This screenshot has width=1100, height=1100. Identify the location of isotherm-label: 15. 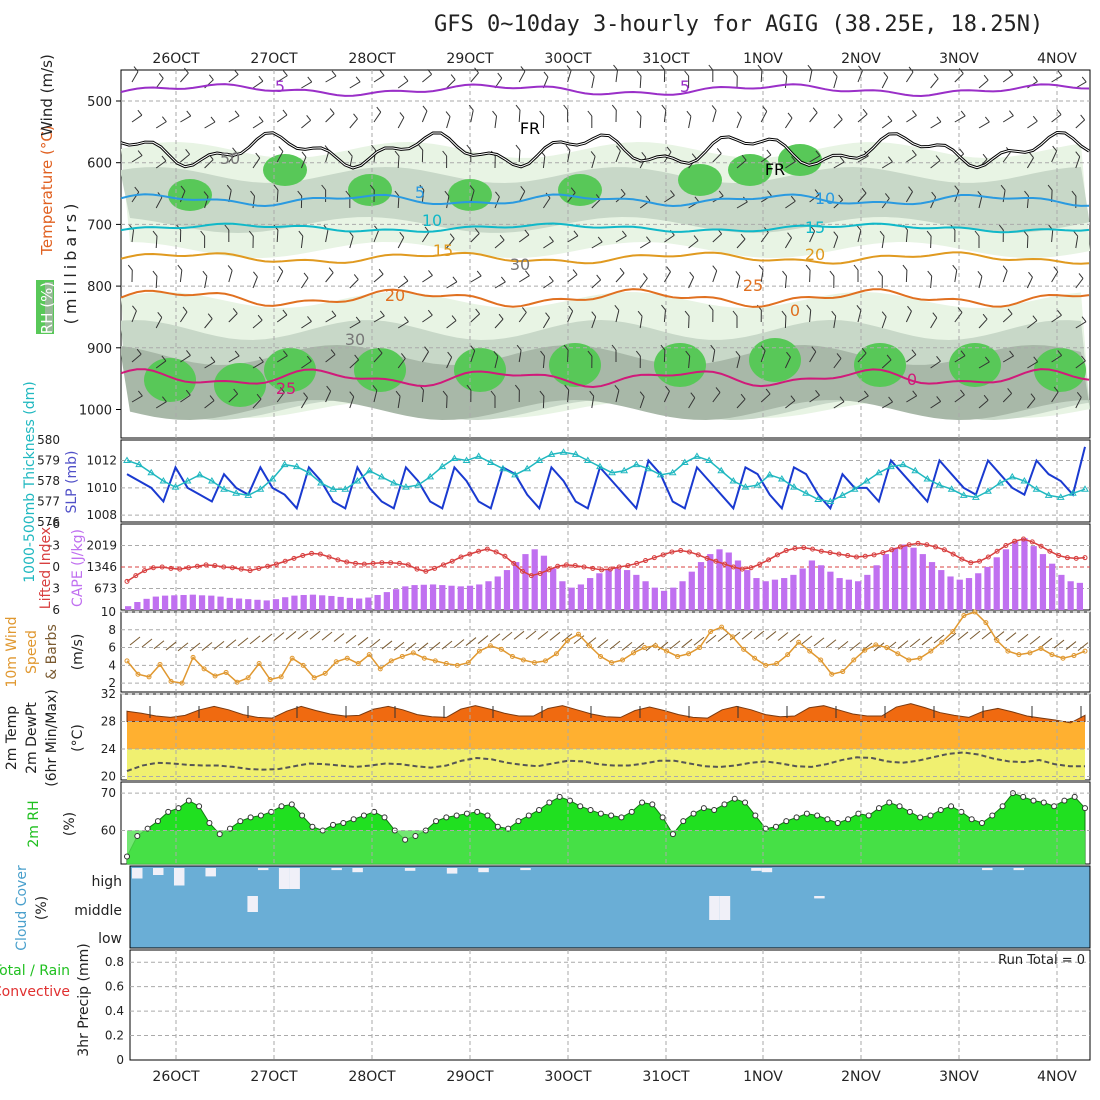
(815, 227).